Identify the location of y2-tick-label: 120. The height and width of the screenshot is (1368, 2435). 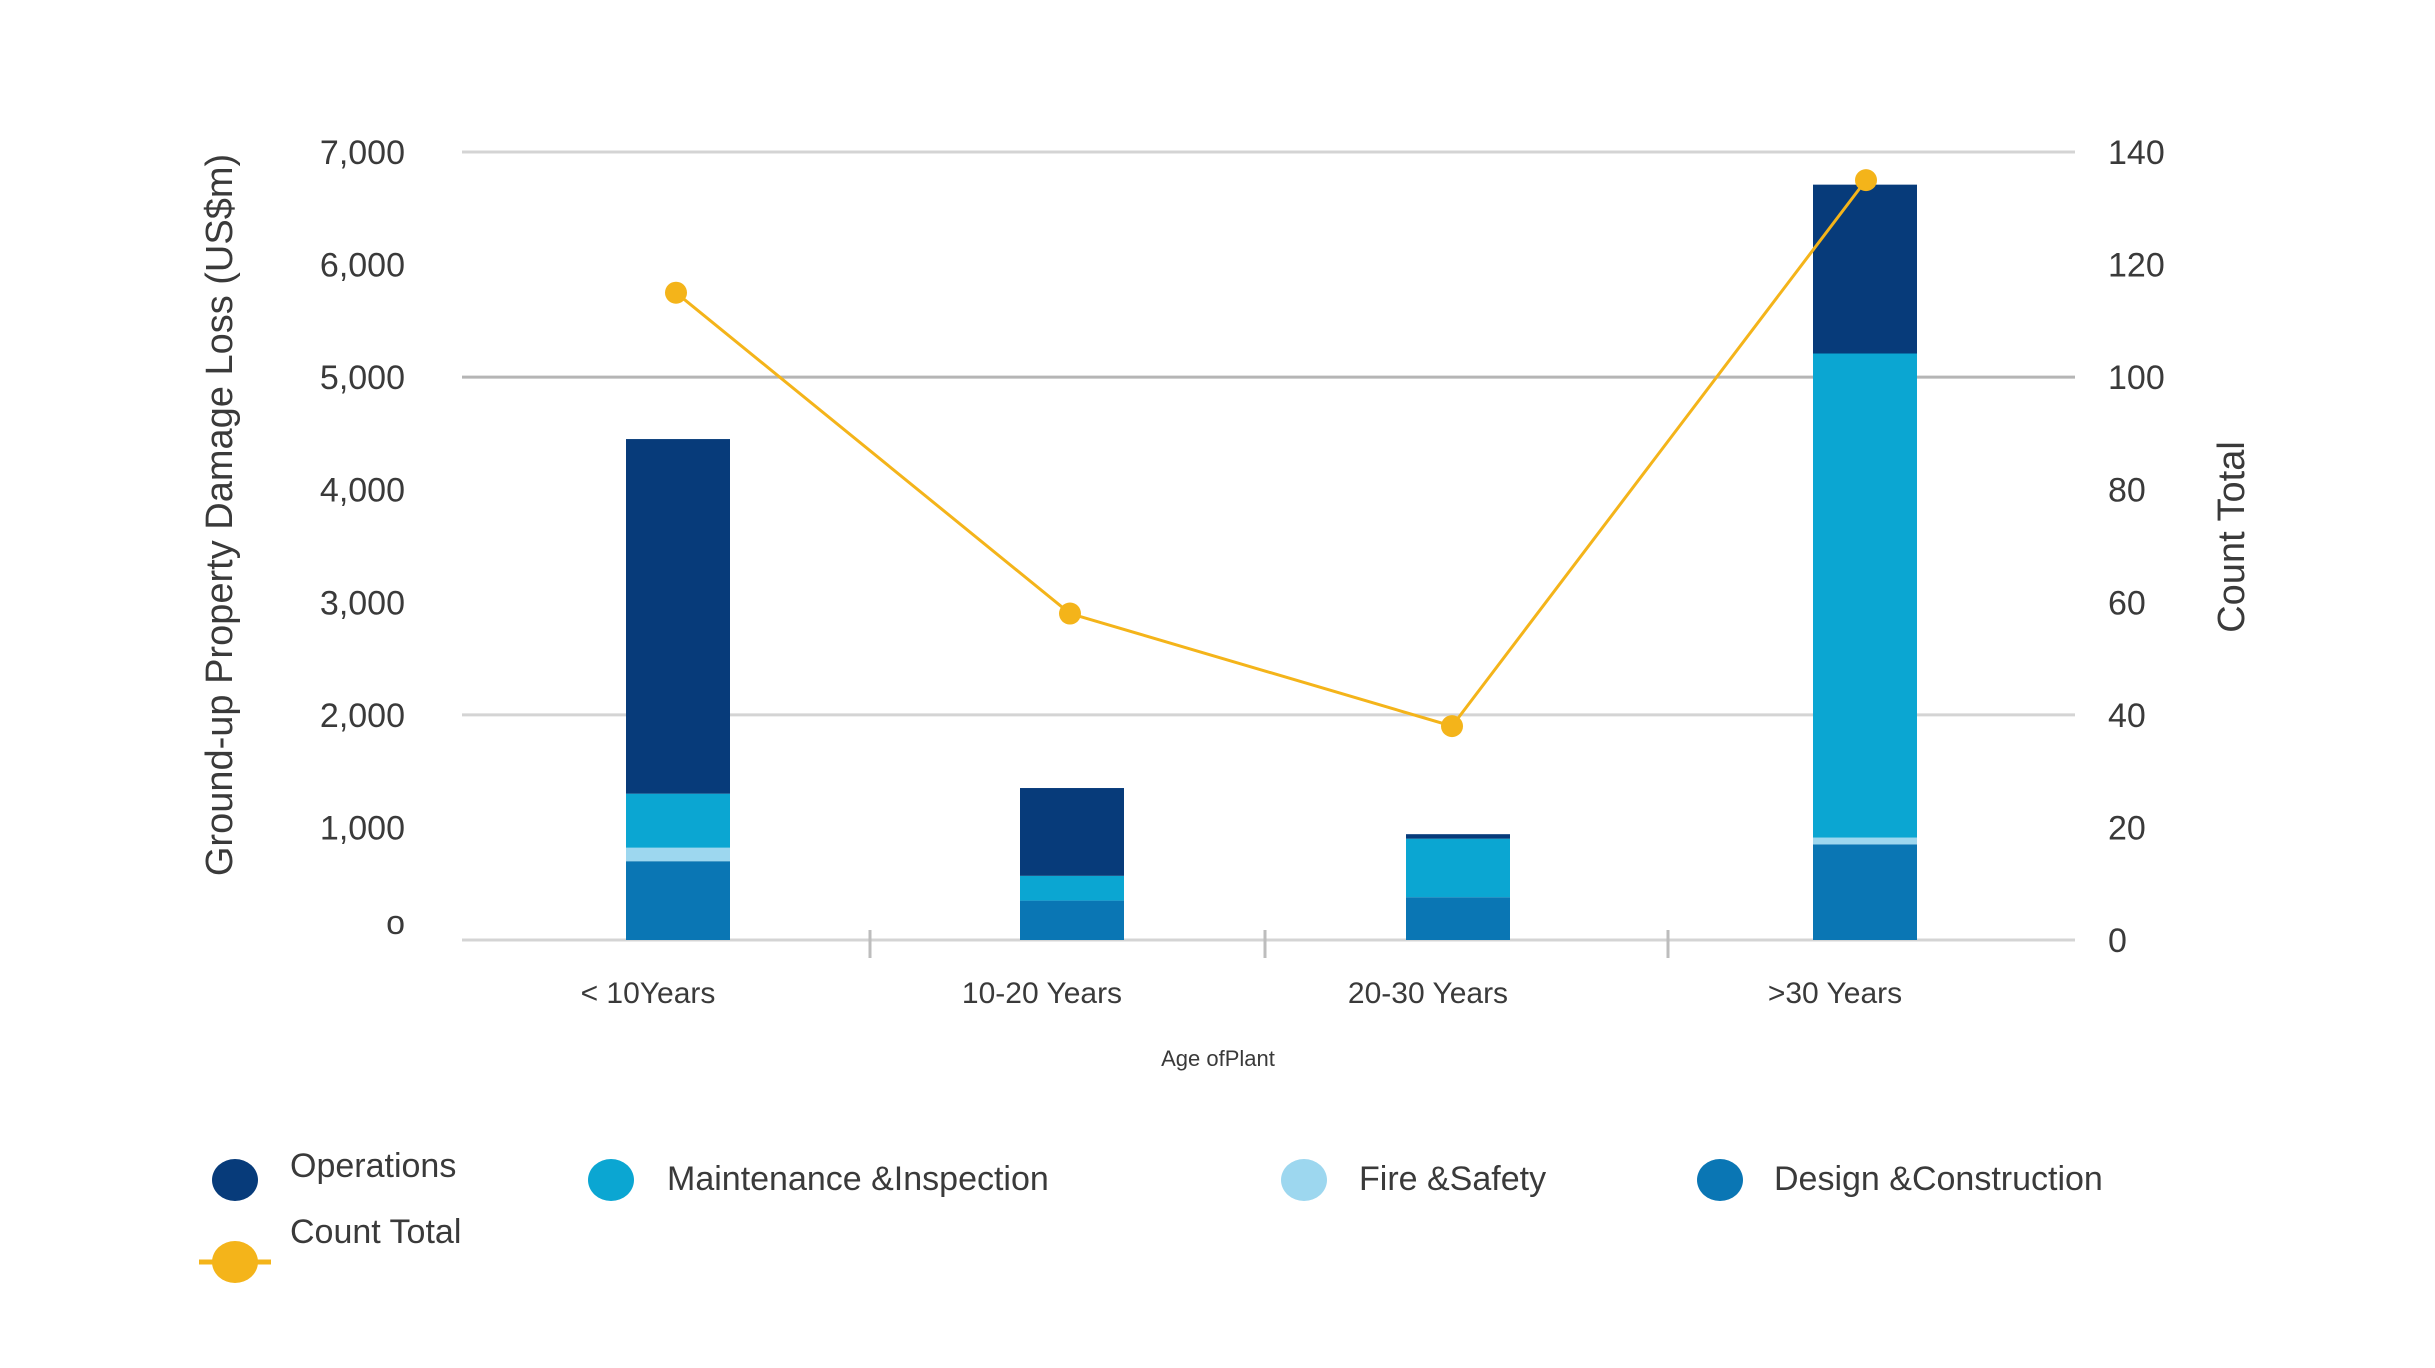
(2136, 266).